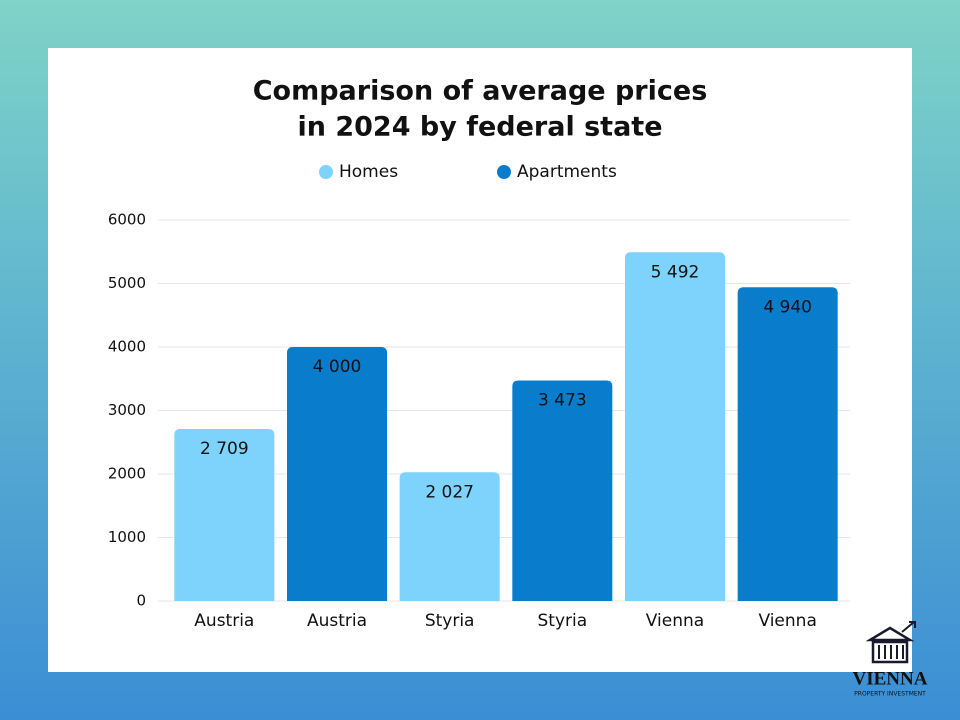 This screenshot has width=960, height=720. Describe the element at coordinates (337, 367) in the screenshot. I see `data-label: 4 000` at that location.